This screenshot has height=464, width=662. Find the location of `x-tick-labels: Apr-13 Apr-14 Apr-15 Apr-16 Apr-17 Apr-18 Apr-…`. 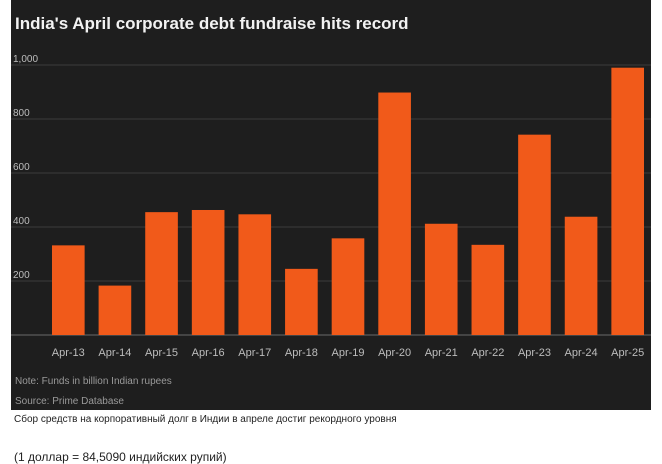

x-tick-labels: Apr-13 Apr-14 Apr-15 Apr-16 Apr-17 Apr-18 Apr-… is located at coordinates (348, 353).